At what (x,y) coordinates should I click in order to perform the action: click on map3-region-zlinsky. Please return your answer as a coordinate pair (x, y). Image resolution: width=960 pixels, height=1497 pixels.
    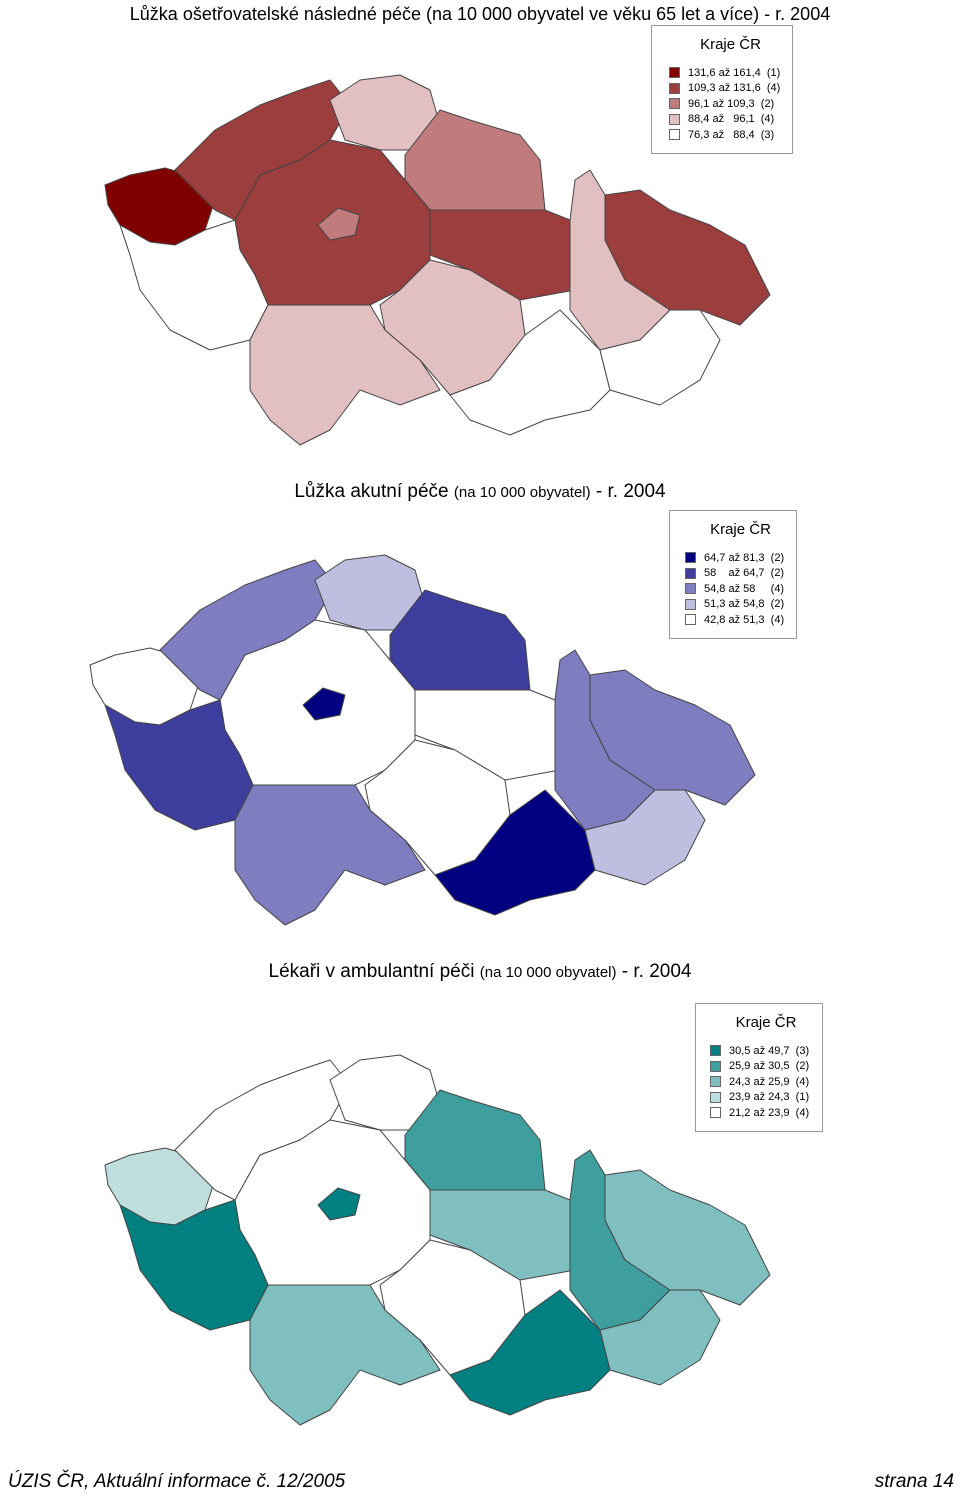
    Looking at the image, I should click on (660, 1337).